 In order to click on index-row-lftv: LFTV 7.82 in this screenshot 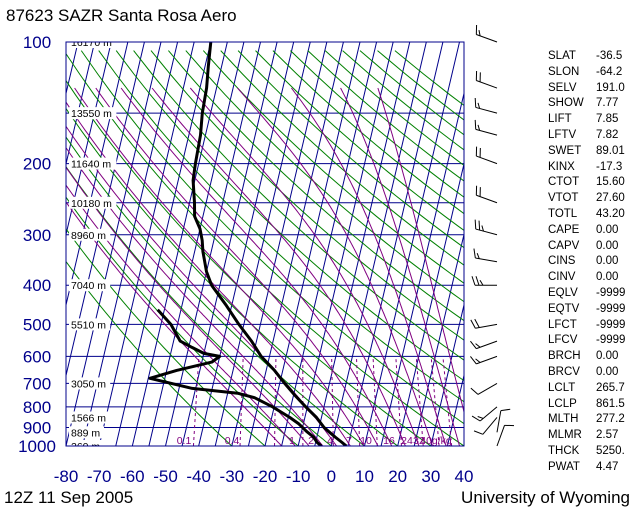, I will do `click(594, 136)`.